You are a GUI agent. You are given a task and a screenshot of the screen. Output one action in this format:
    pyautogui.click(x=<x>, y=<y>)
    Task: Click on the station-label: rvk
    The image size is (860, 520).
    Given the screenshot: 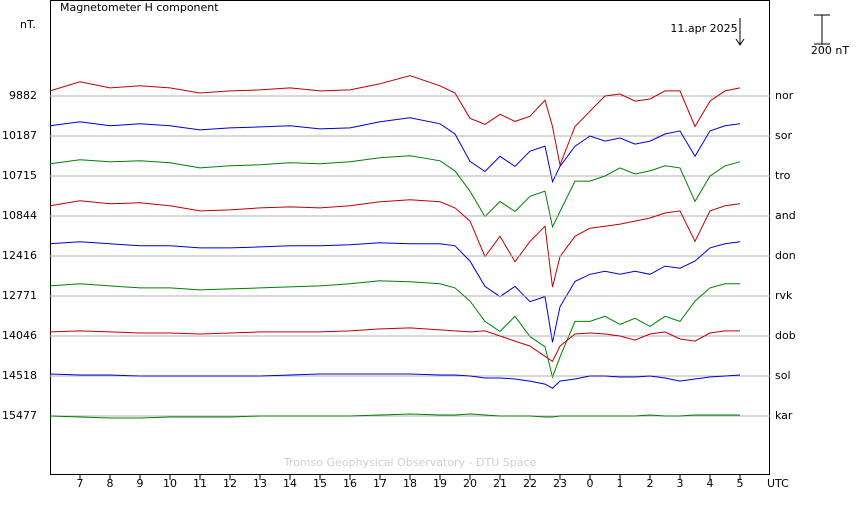 What is the action you would take?
    pyautogui.click(x=784, y=295)
    